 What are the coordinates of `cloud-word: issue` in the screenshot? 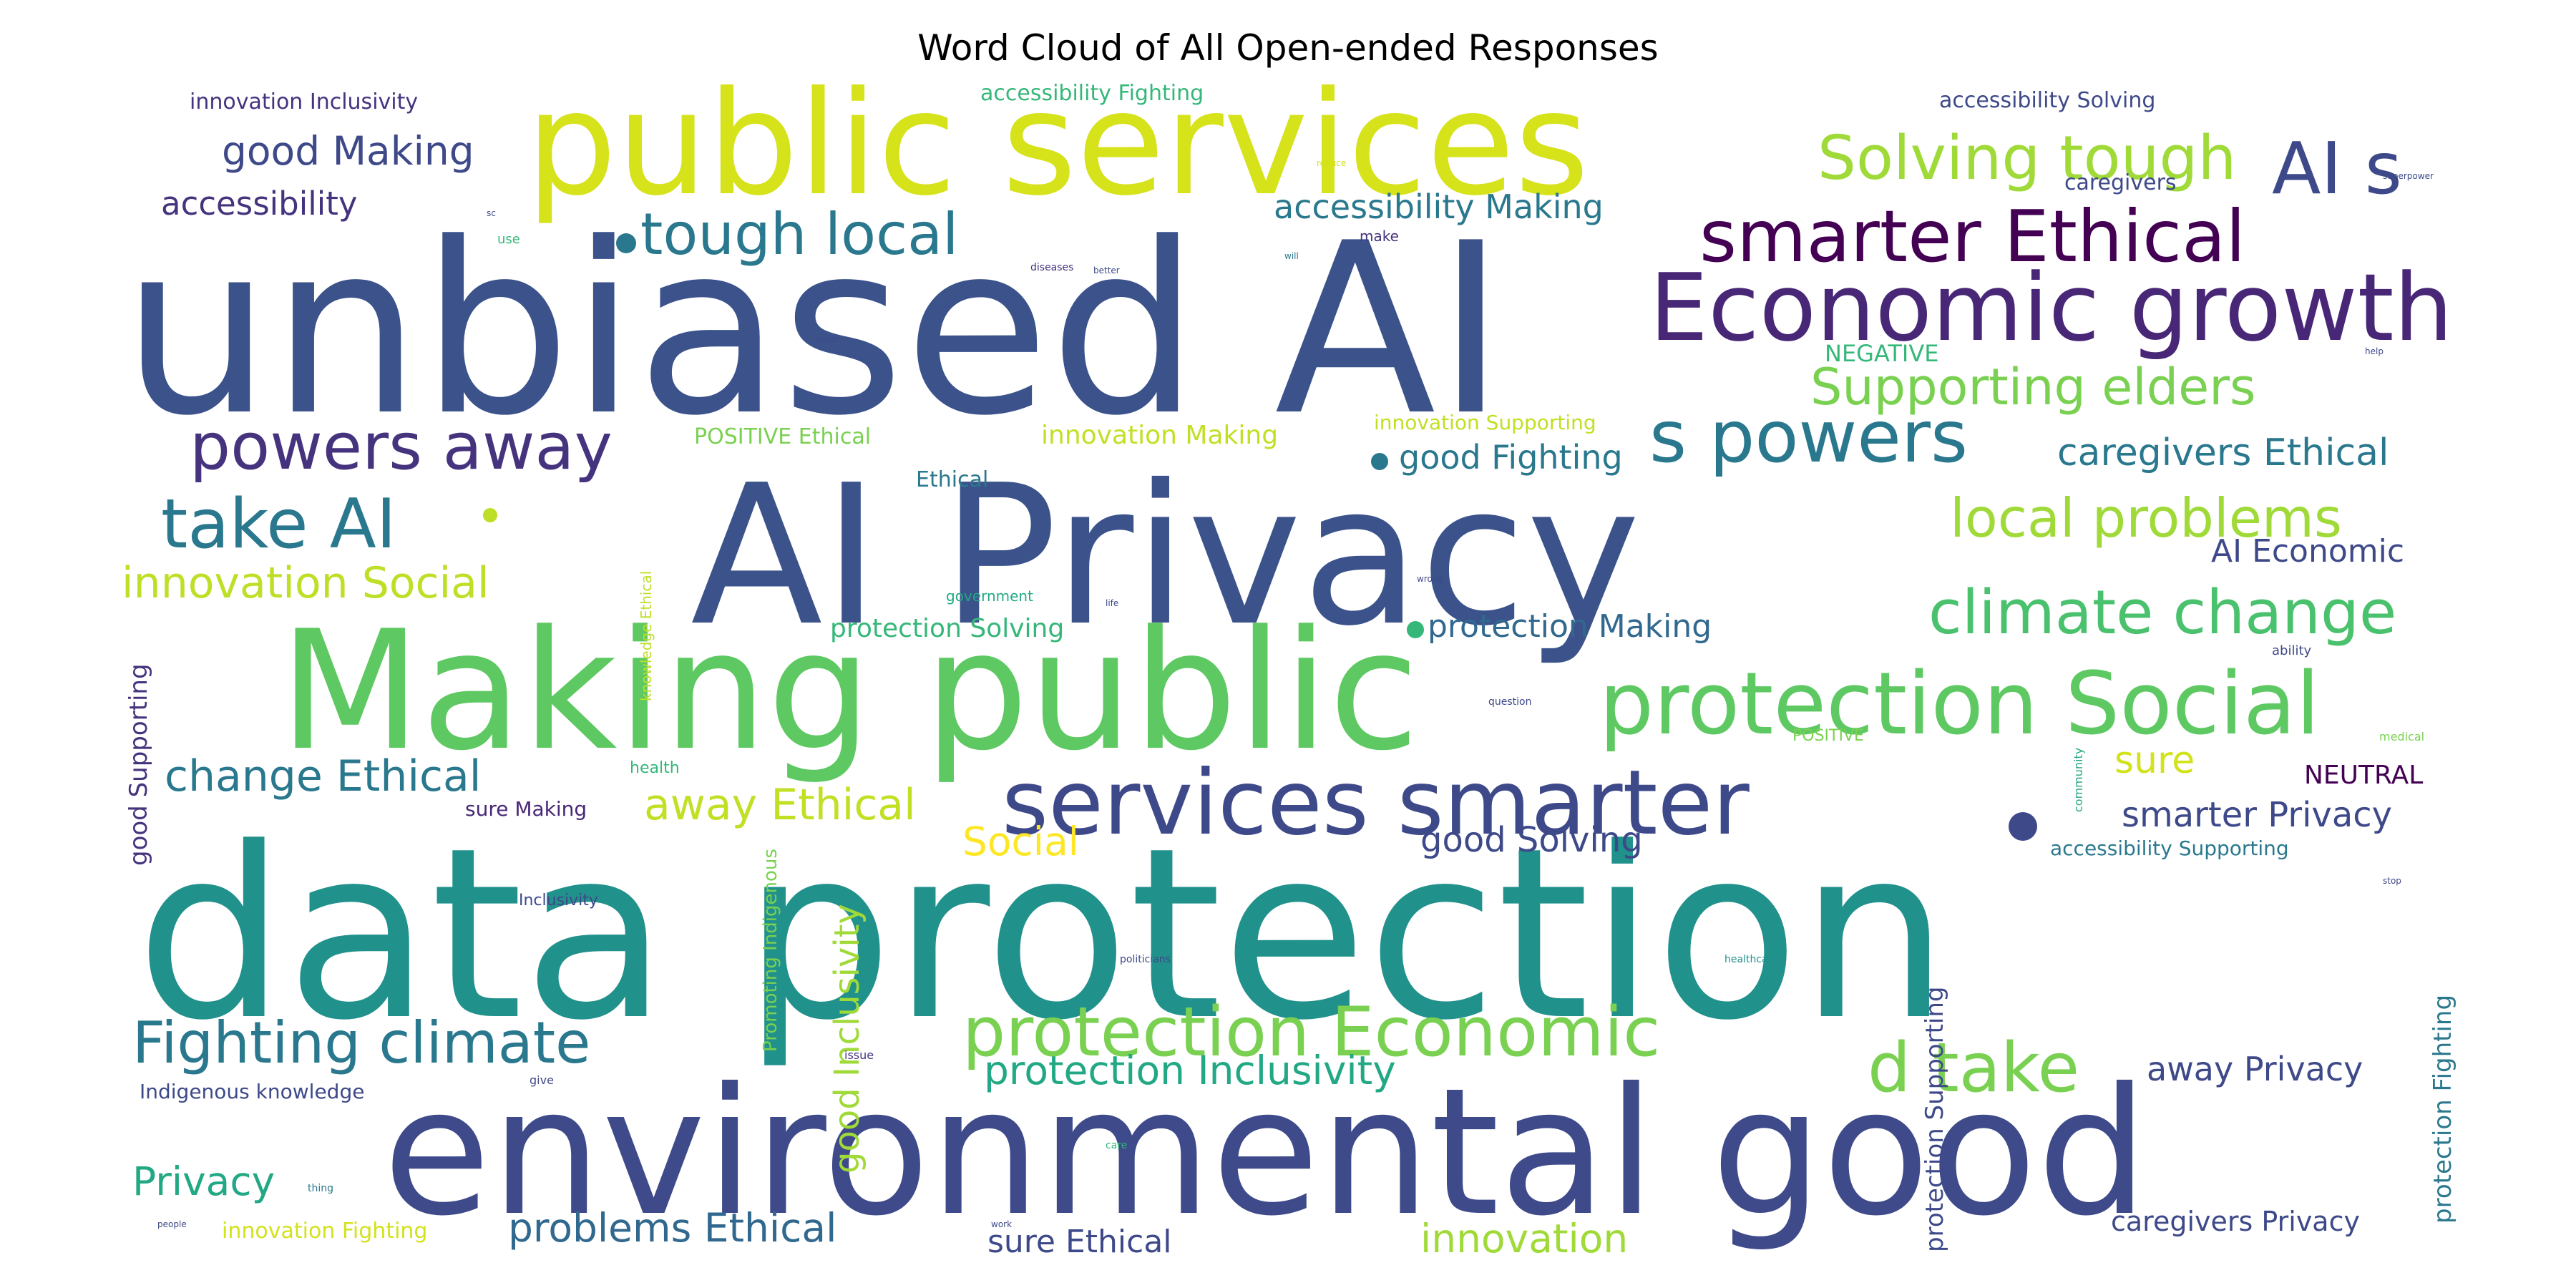 It's located at (859, 1055).